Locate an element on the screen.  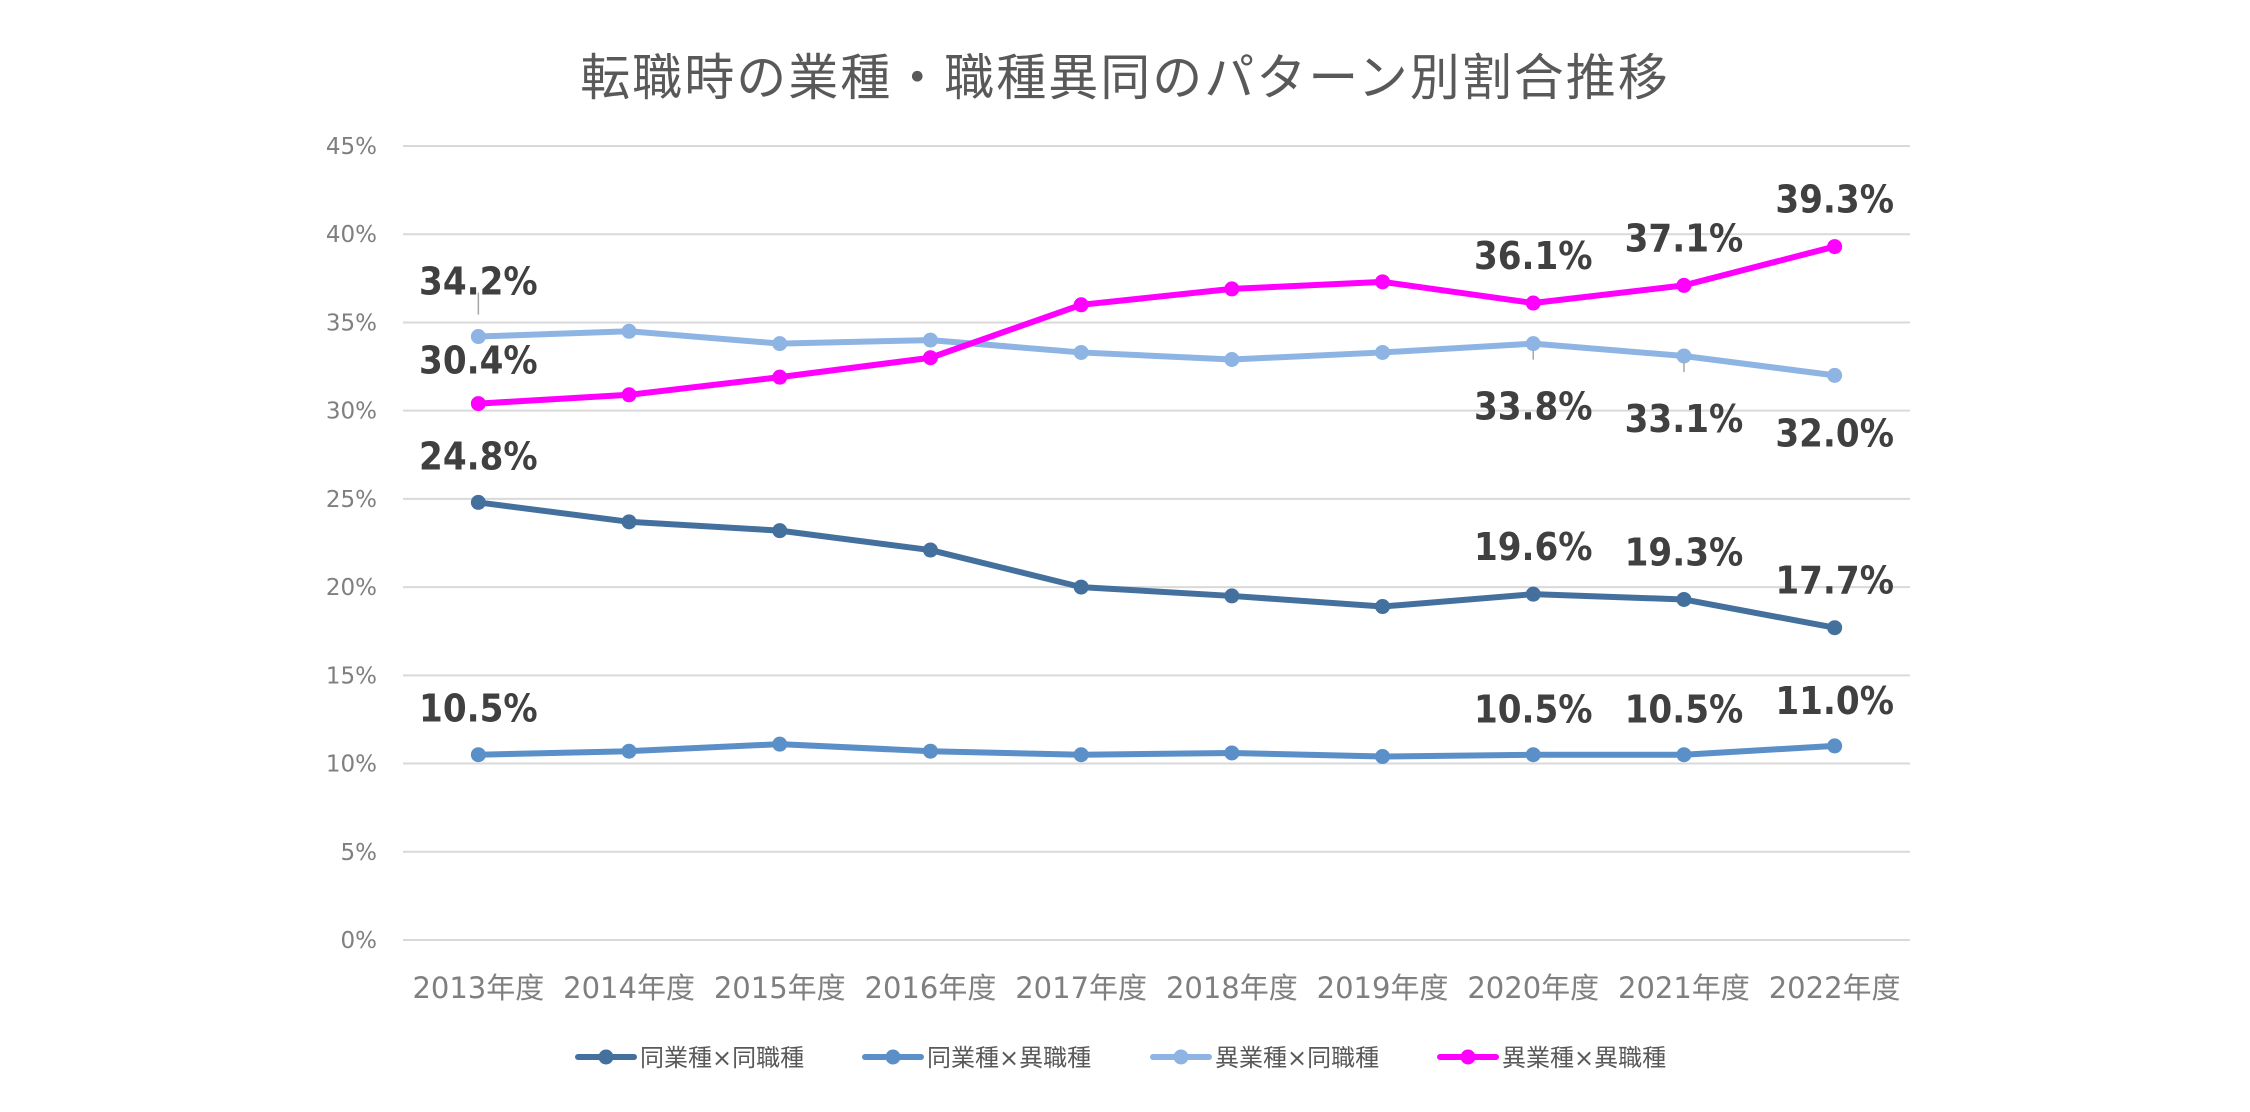
x-tick-label: 2014年度 is located at coordinates (629, 988).